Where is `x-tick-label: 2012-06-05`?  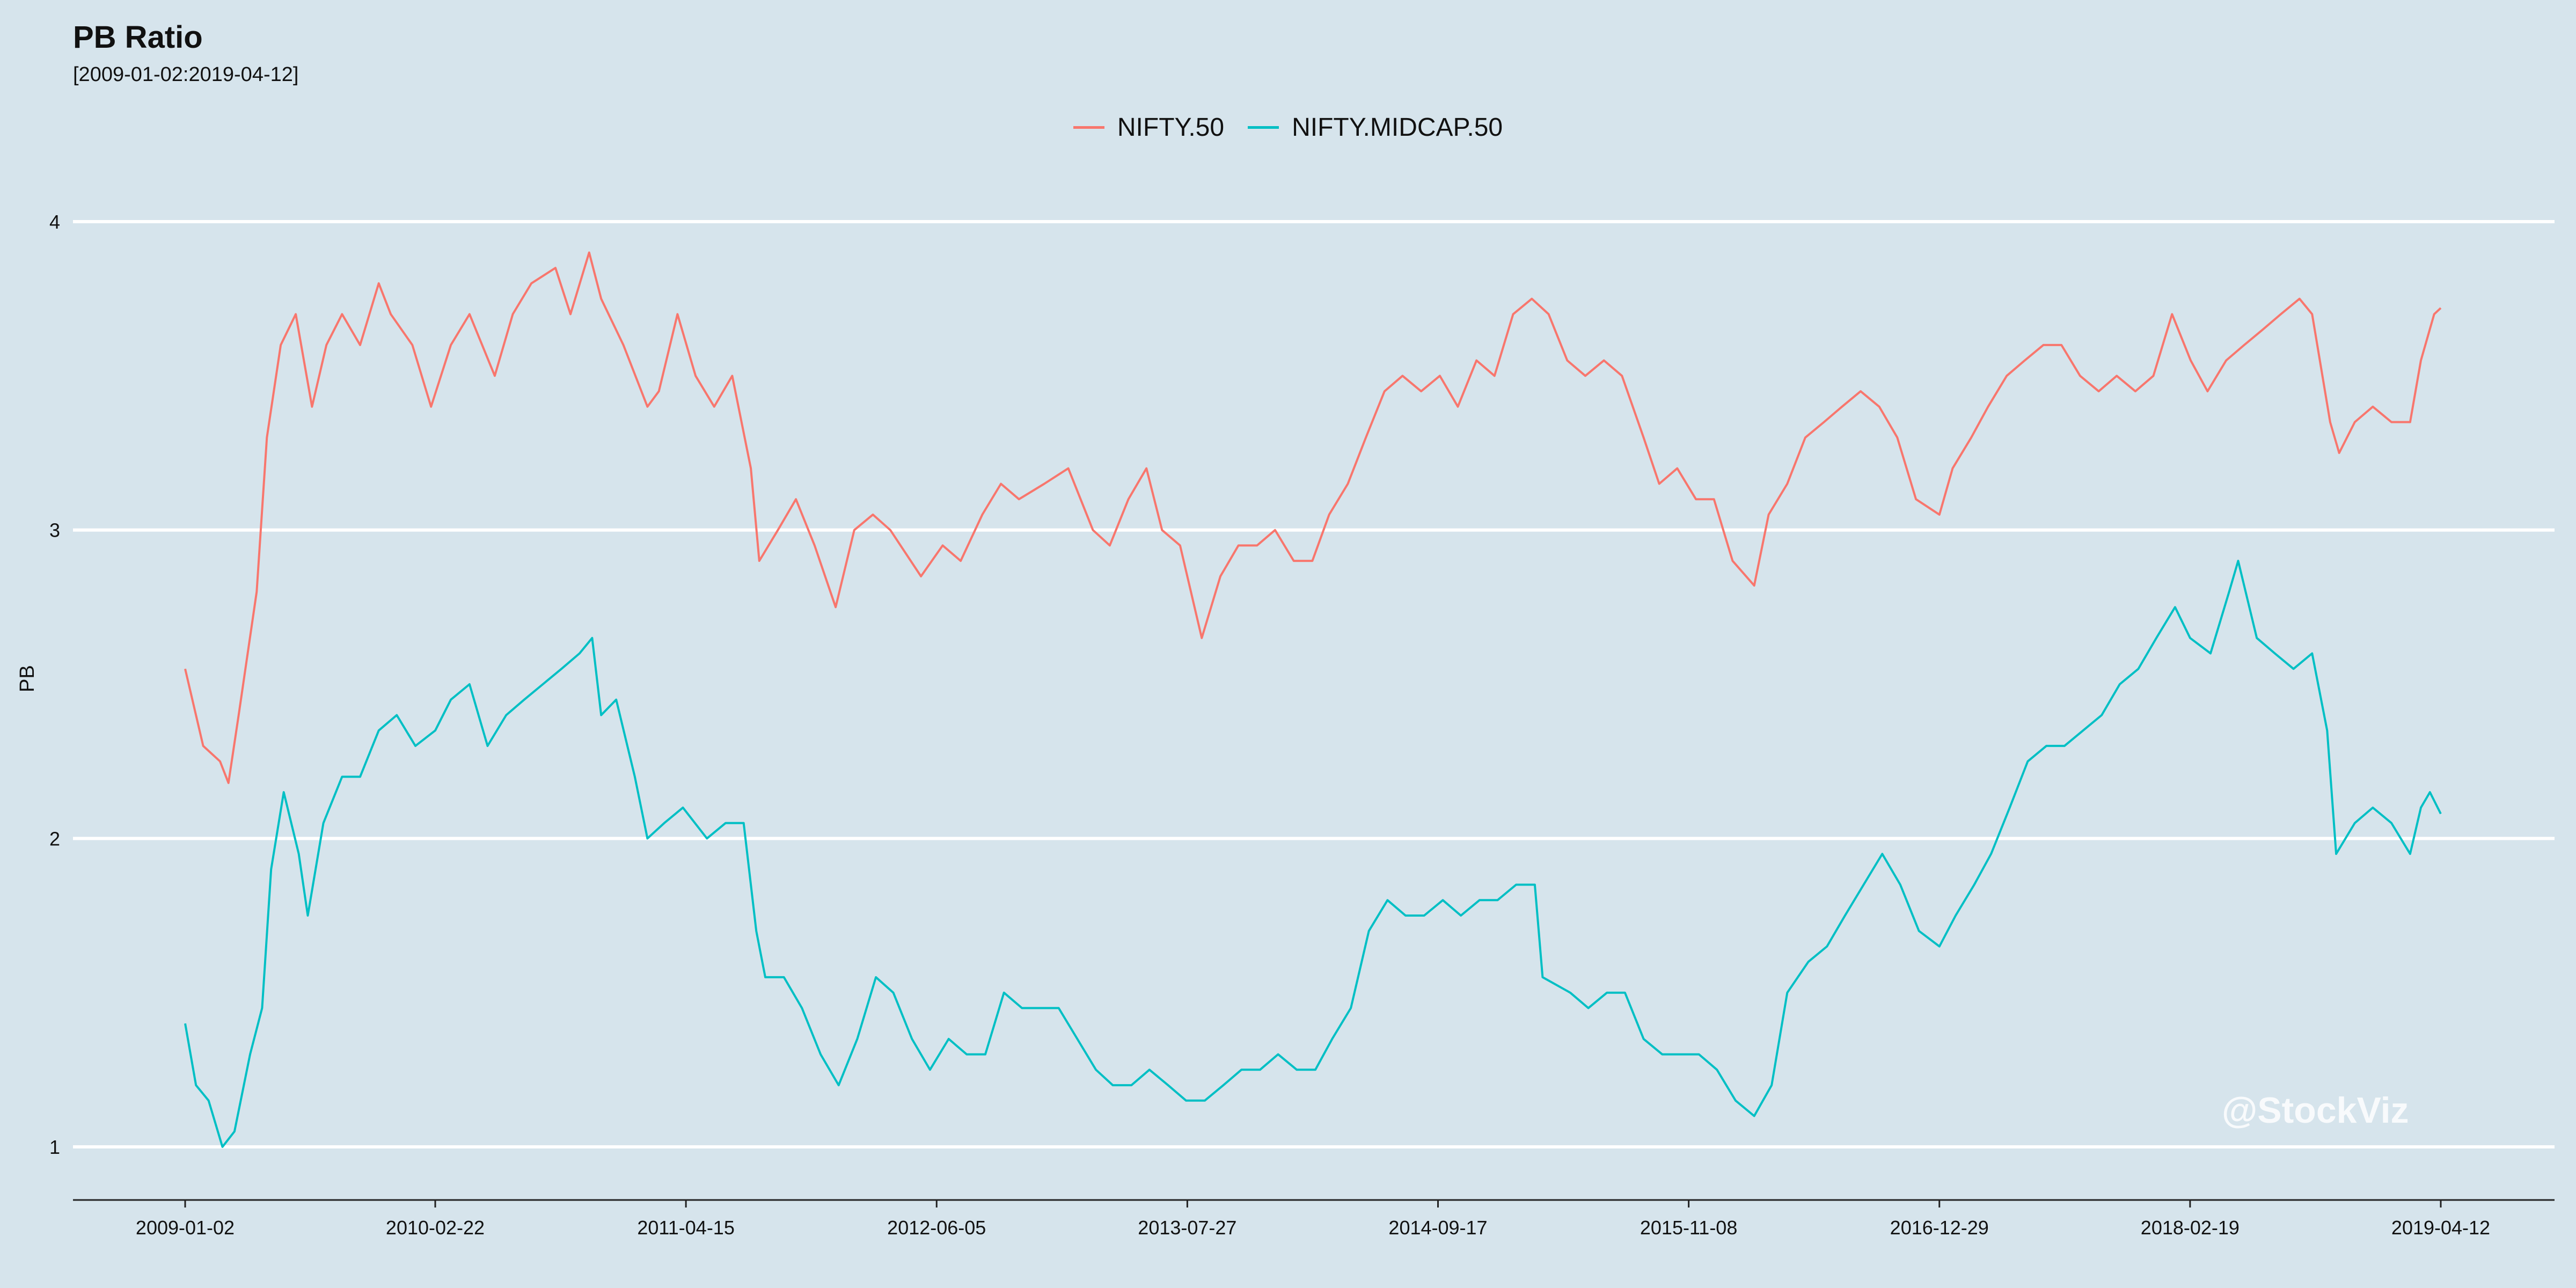 x-tick-label: 2012-06-05 is located at coordinates (936, 1228).